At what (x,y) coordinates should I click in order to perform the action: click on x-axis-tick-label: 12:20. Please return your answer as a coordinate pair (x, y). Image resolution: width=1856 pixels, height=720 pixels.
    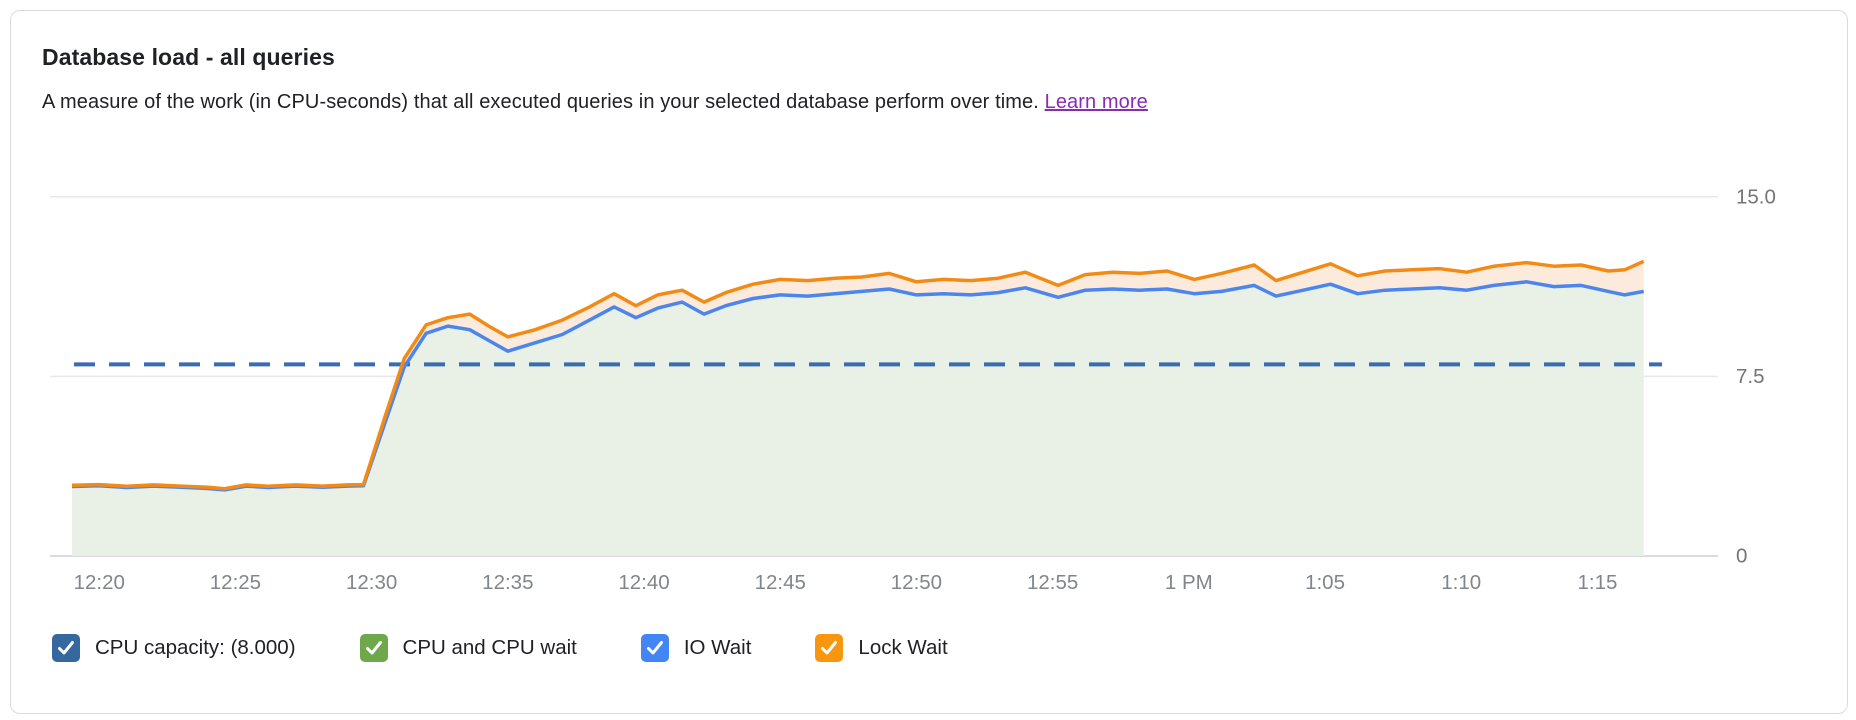
    Looking at the image, I should click on (99, 582).